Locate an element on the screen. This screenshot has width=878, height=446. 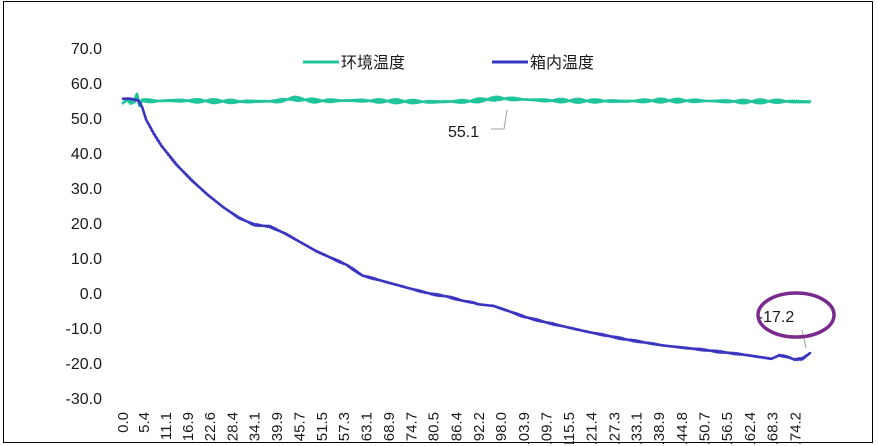
x-tick-label: 144.8 is located at coordinates (682, 428).